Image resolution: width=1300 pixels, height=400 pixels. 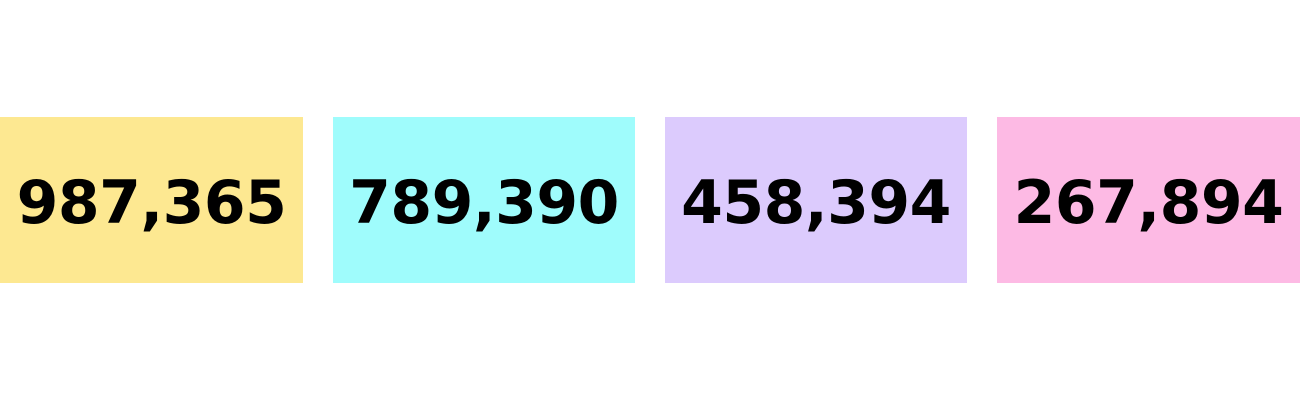 I want to click on stat-value: 987,365, so click(x=151, y=203).